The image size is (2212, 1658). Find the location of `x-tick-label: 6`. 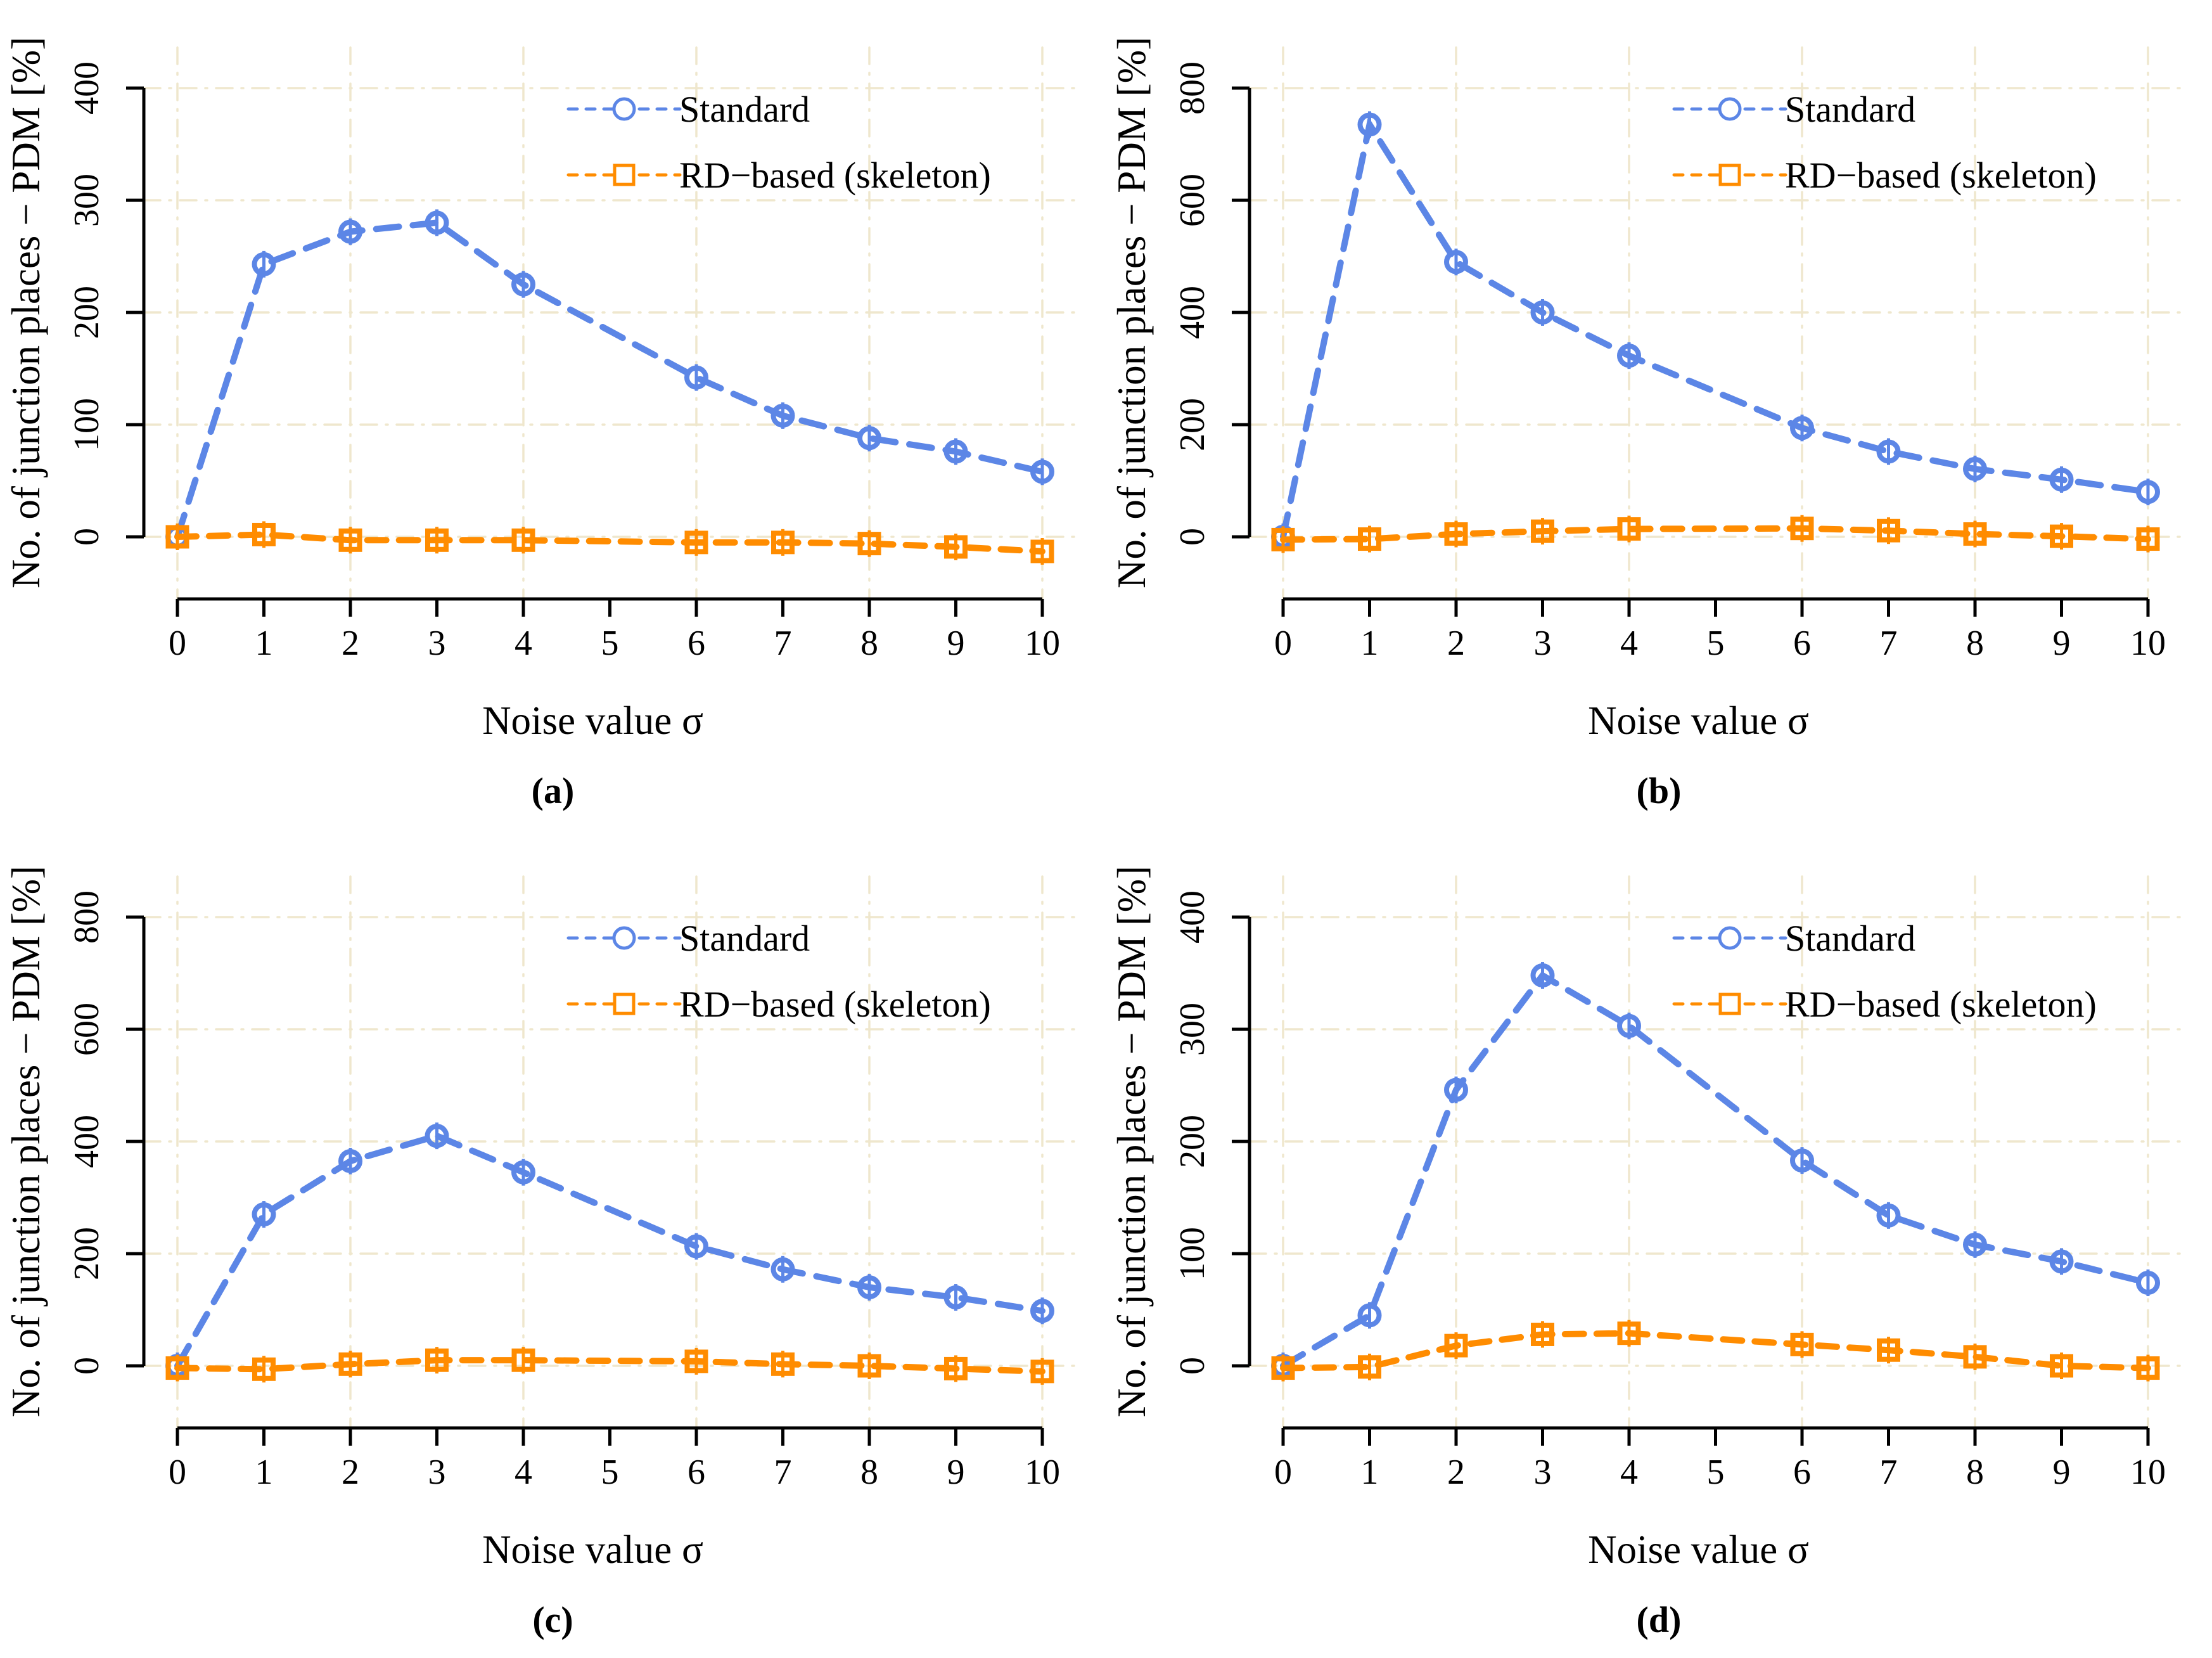

x-tick-label: 6 is located at coordinates (1802, 643).